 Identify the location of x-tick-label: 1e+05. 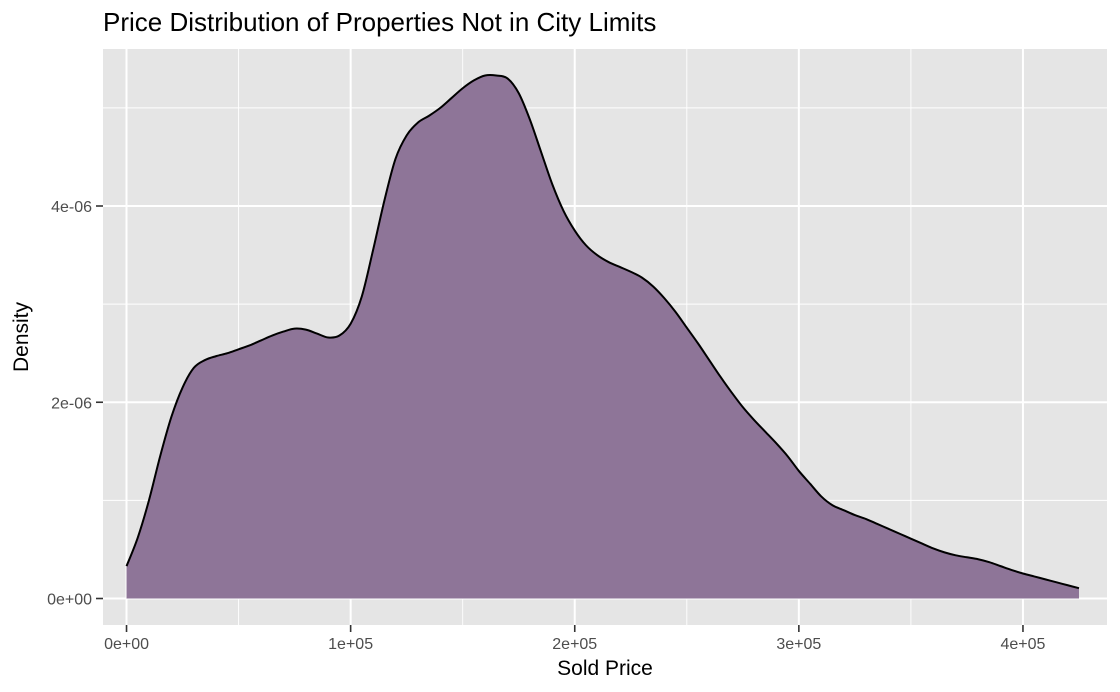
(350, 644).